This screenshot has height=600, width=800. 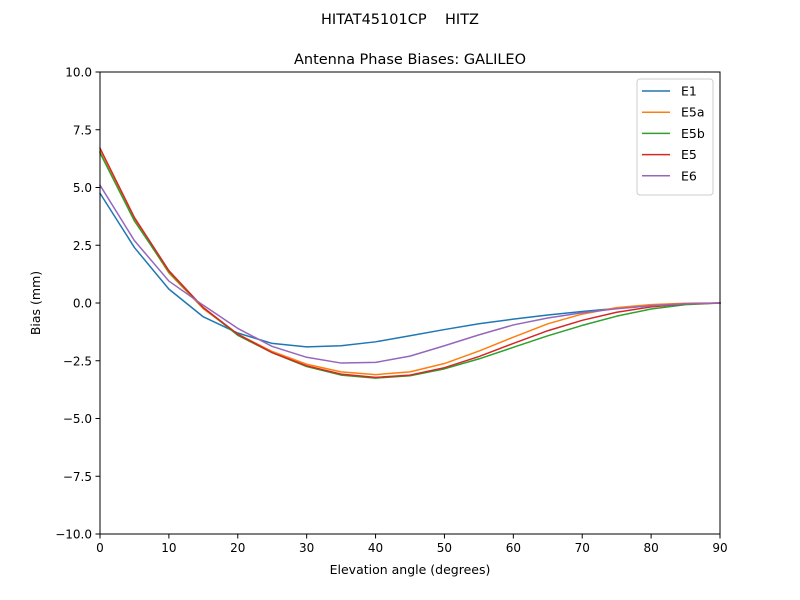 I want to click on x-tick-label: 50, so click(x=444, y=548).